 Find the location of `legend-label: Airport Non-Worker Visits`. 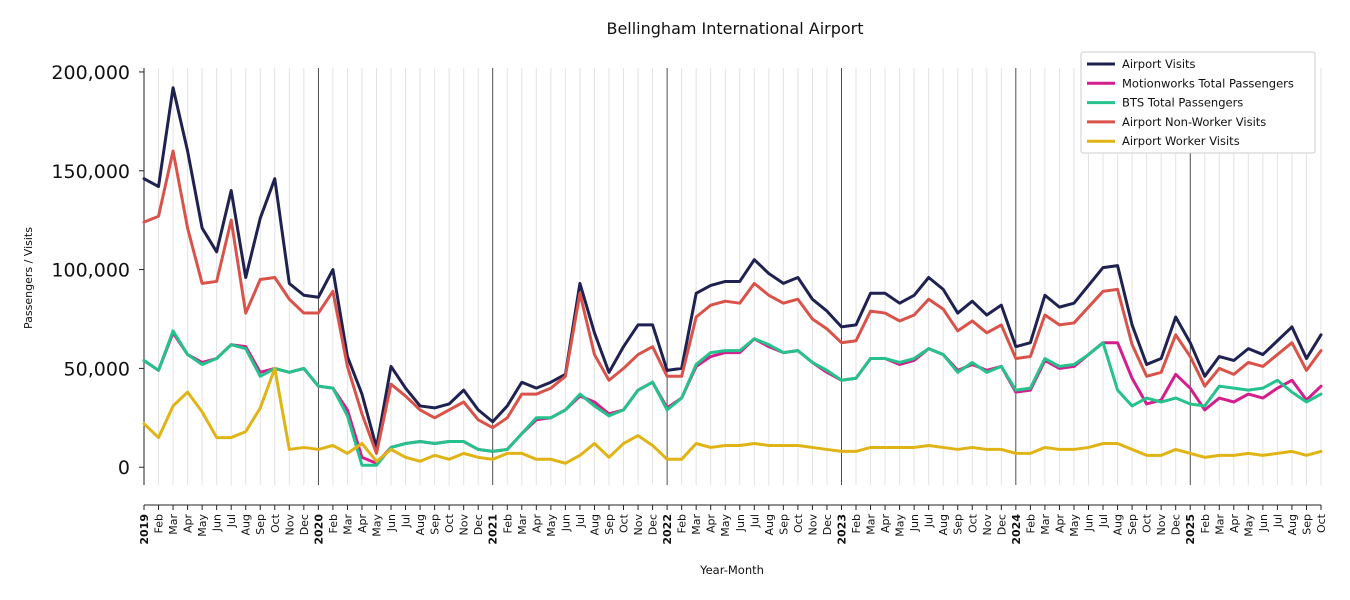

legend-label: Airport Non-Worker Visits is located at coordinates (1194, 122).